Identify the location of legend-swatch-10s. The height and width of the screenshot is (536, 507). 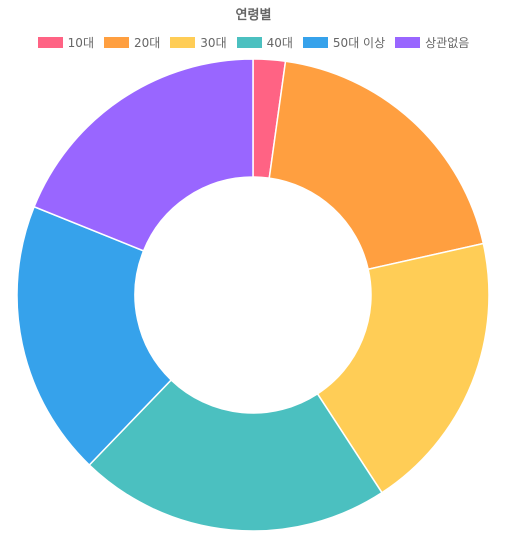
(50, 42).